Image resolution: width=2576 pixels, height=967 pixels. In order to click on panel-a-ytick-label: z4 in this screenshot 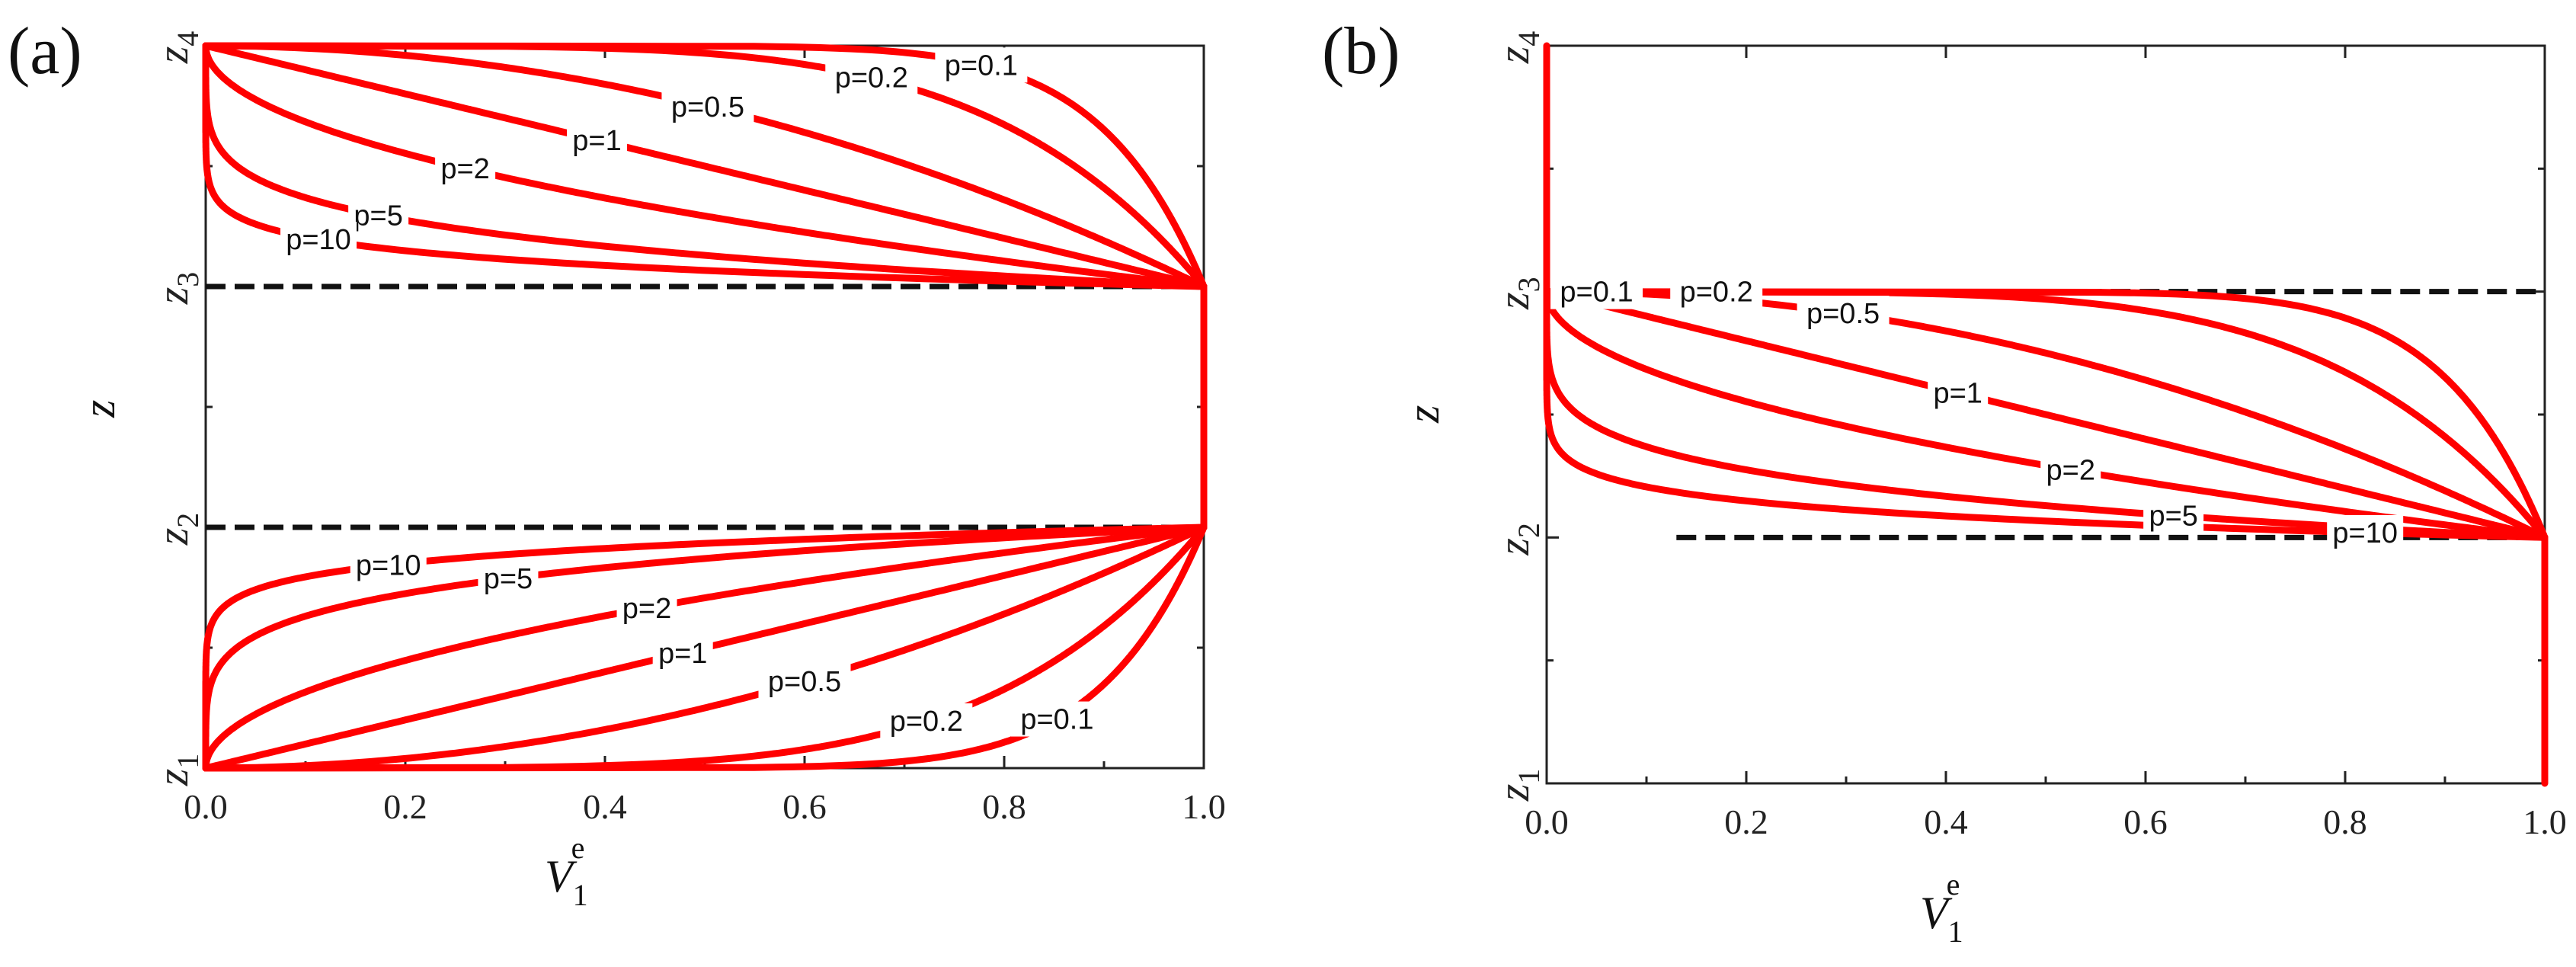, I will do `click(176, 48)`.